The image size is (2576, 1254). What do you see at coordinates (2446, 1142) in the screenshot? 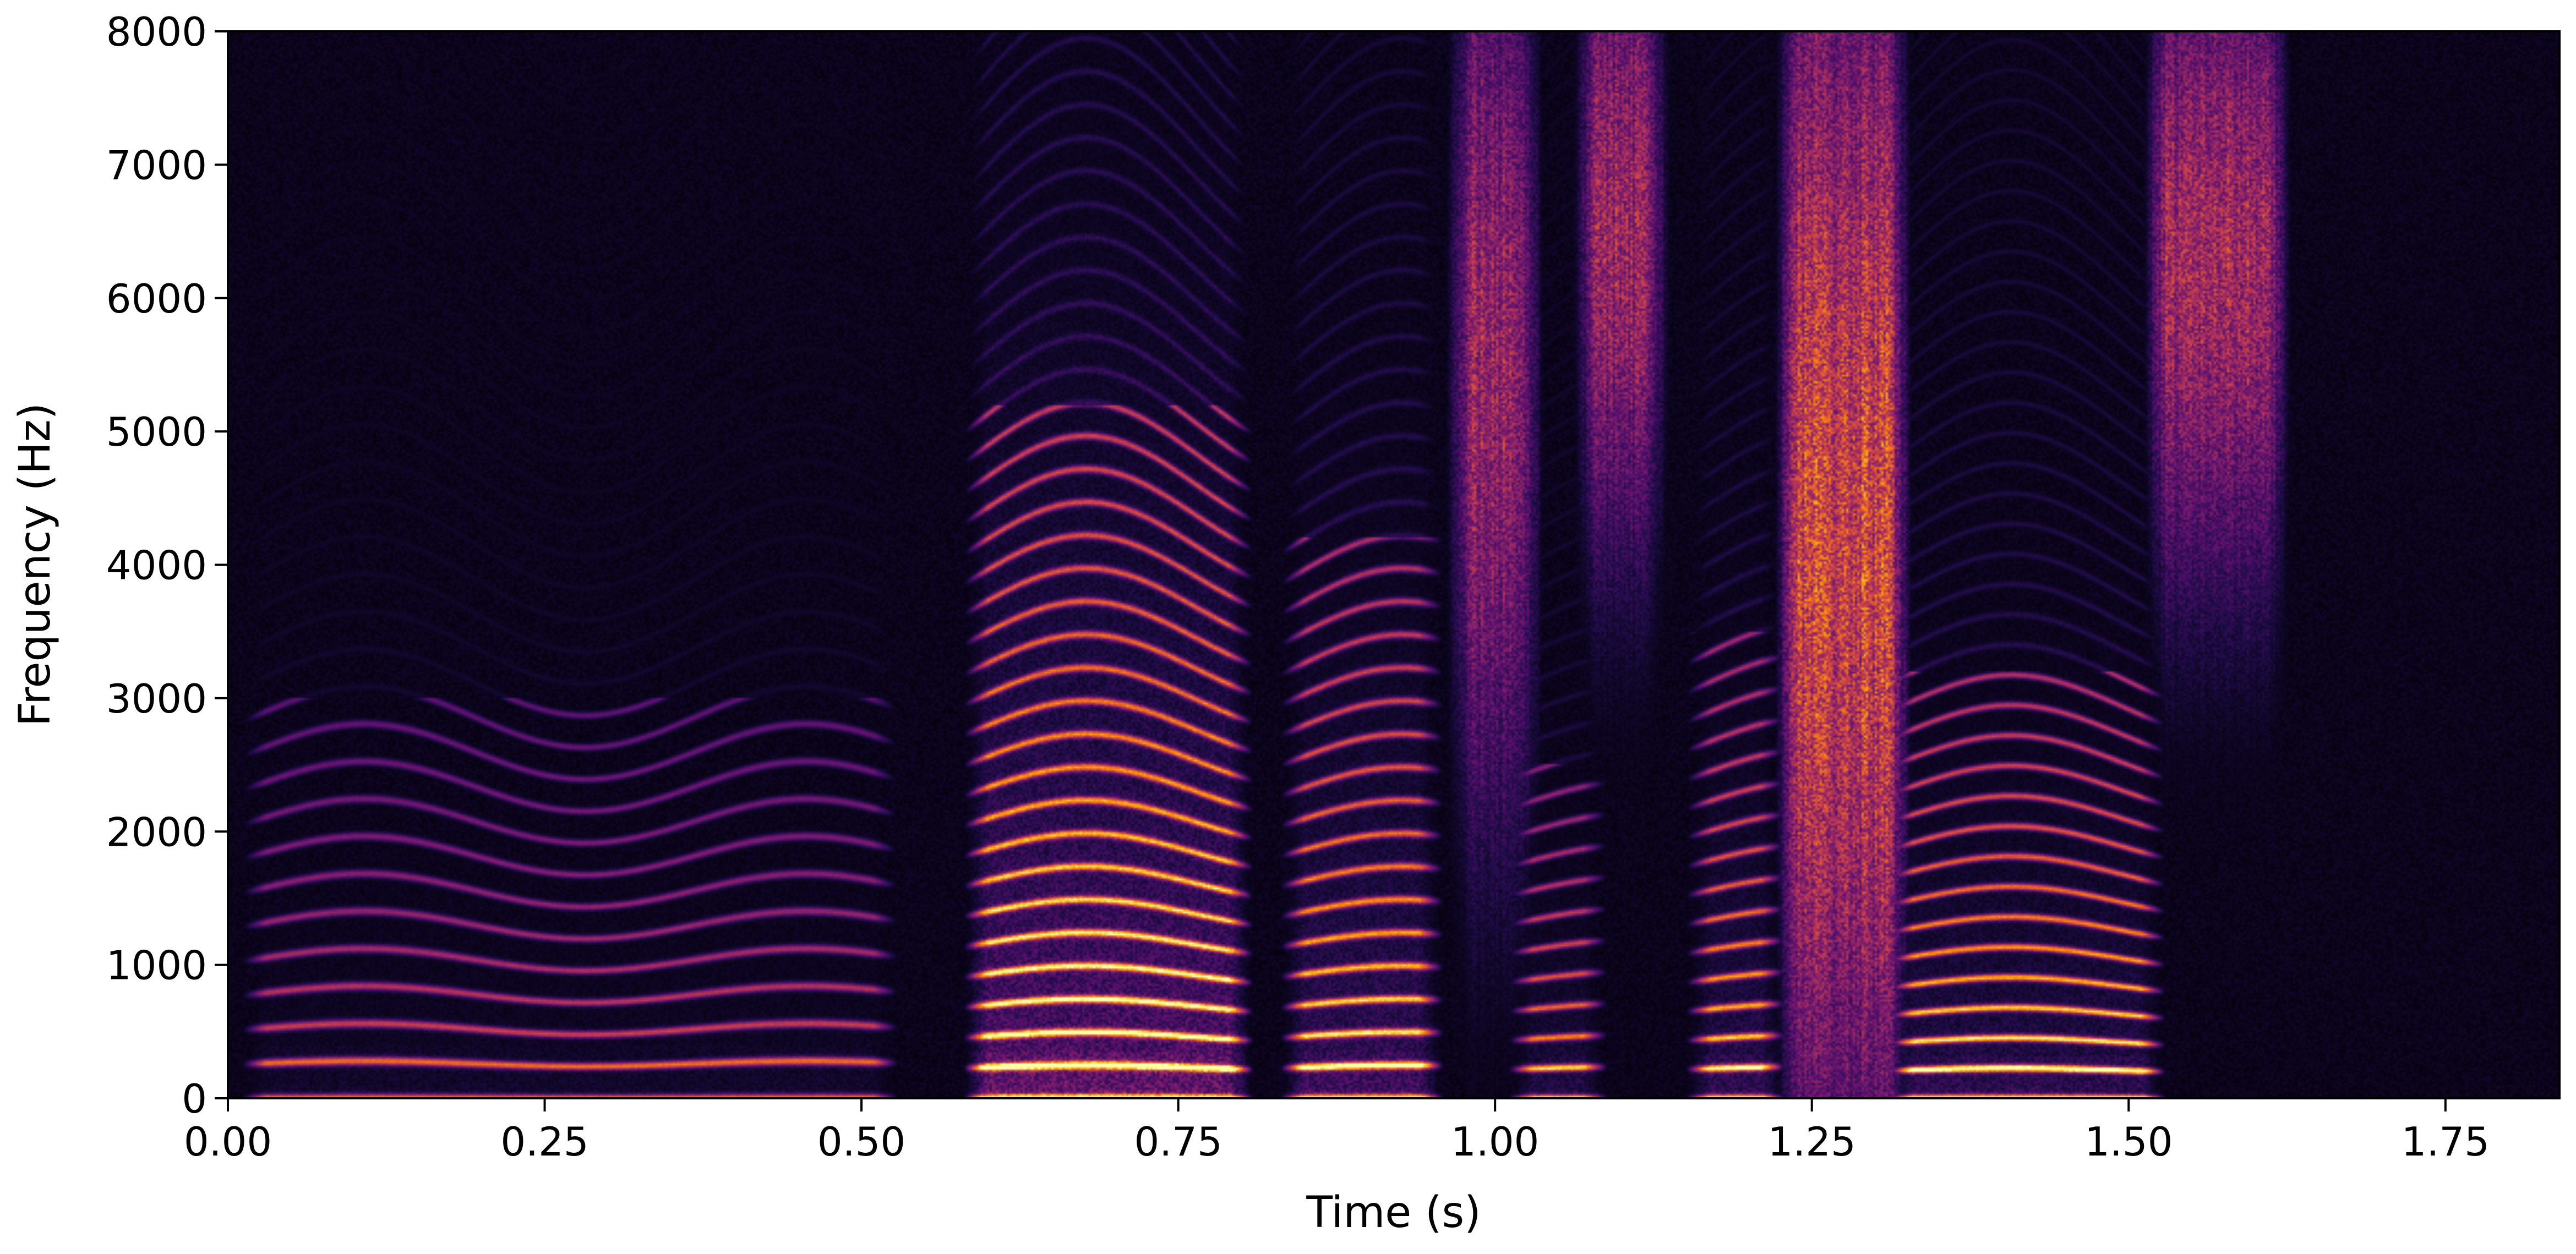
I see `x-tick-label: 1.75` at bounding box center [2446, 1142].